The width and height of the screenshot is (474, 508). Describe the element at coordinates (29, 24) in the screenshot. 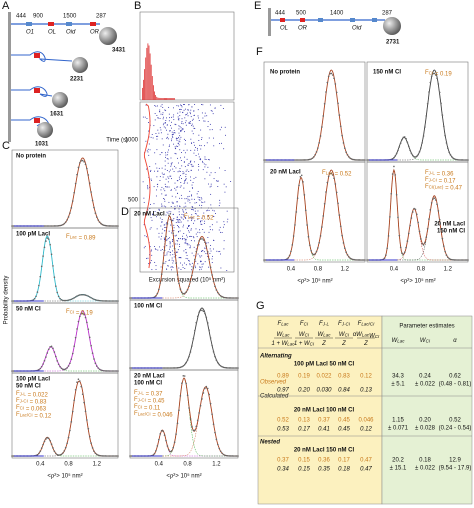

I see `op-blue` at that location.